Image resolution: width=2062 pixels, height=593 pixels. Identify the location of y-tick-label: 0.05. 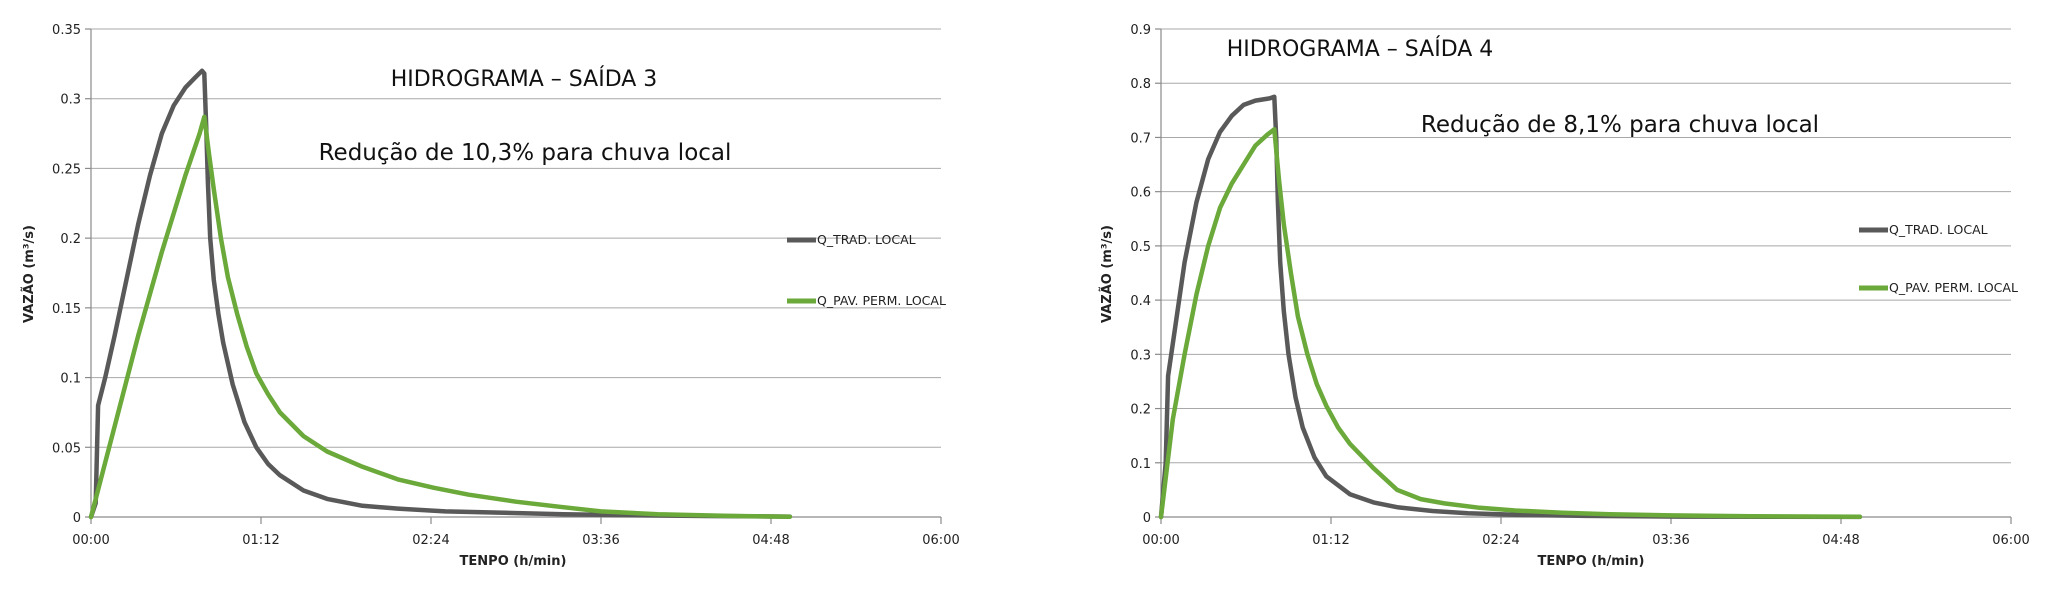
(66, 448).